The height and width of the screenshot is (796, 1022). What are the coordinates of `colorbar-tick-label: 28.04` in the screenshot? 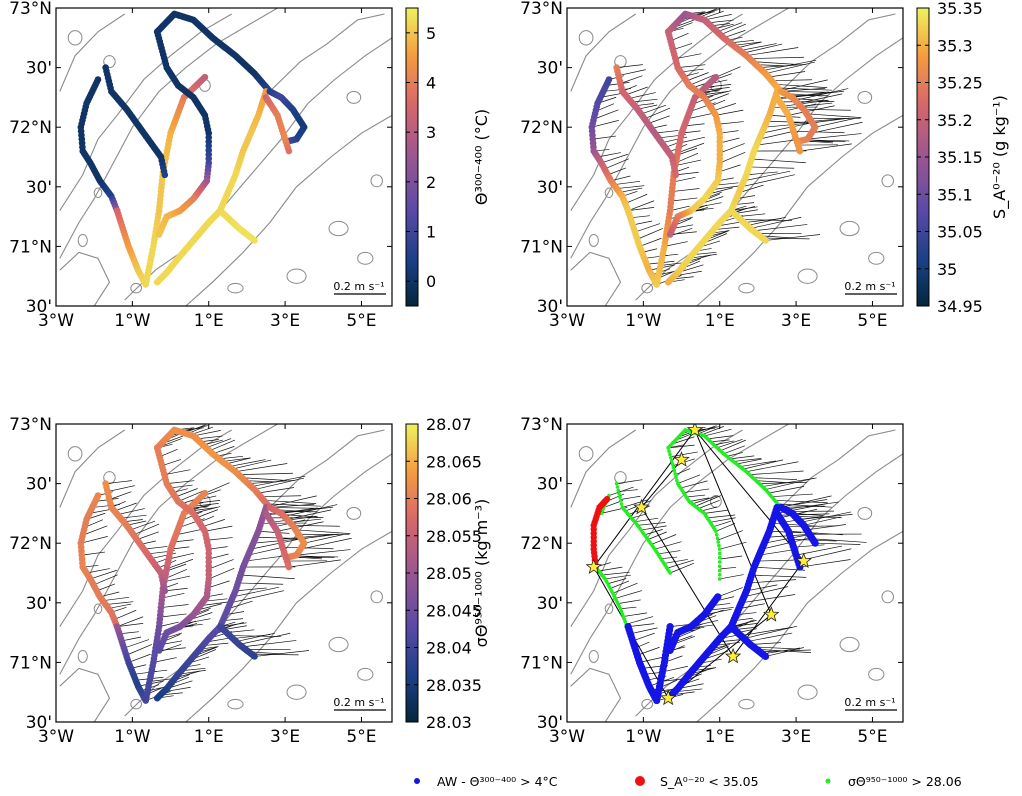 It's located at (449, 648).